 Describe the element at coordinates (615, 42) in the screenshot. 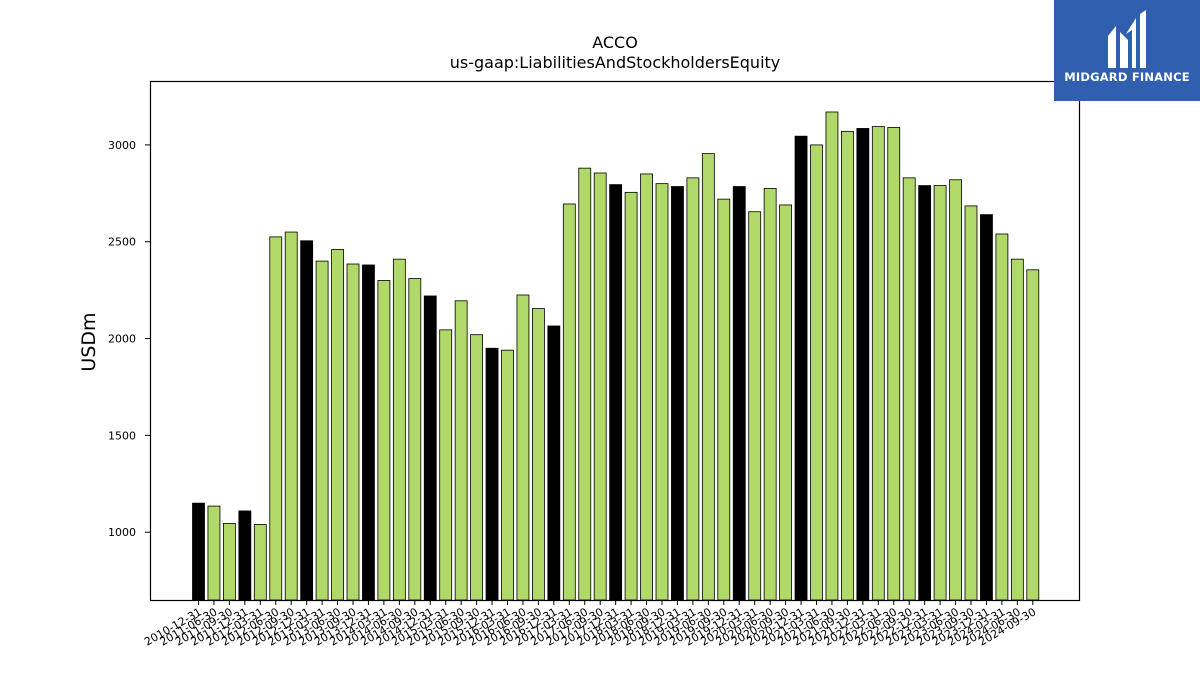

I see `chart-title: ACCO` at that location.